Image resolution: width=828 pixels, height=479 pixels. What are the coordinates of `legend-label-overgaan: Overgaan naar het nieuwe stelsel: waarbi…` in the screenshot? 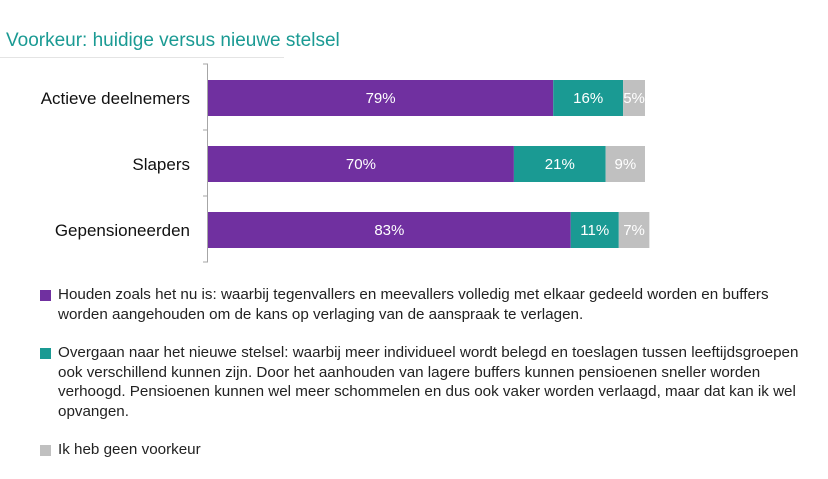 It's located at (428, 382).